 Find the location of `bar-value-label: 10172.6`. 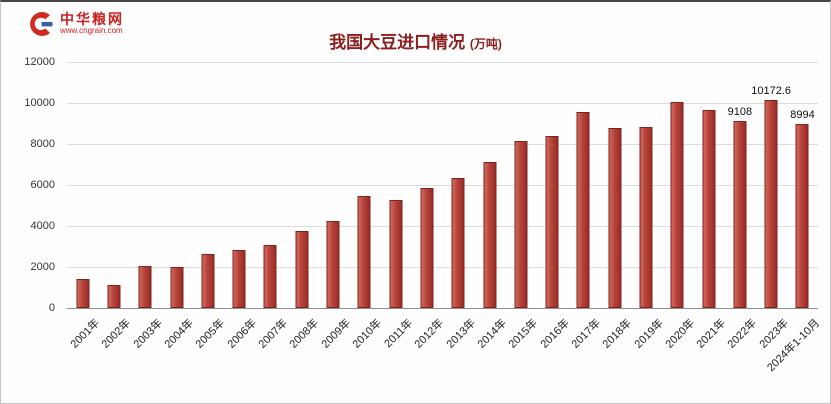

bar-value-label: 10172.6 is located at coordinates (771, 90).